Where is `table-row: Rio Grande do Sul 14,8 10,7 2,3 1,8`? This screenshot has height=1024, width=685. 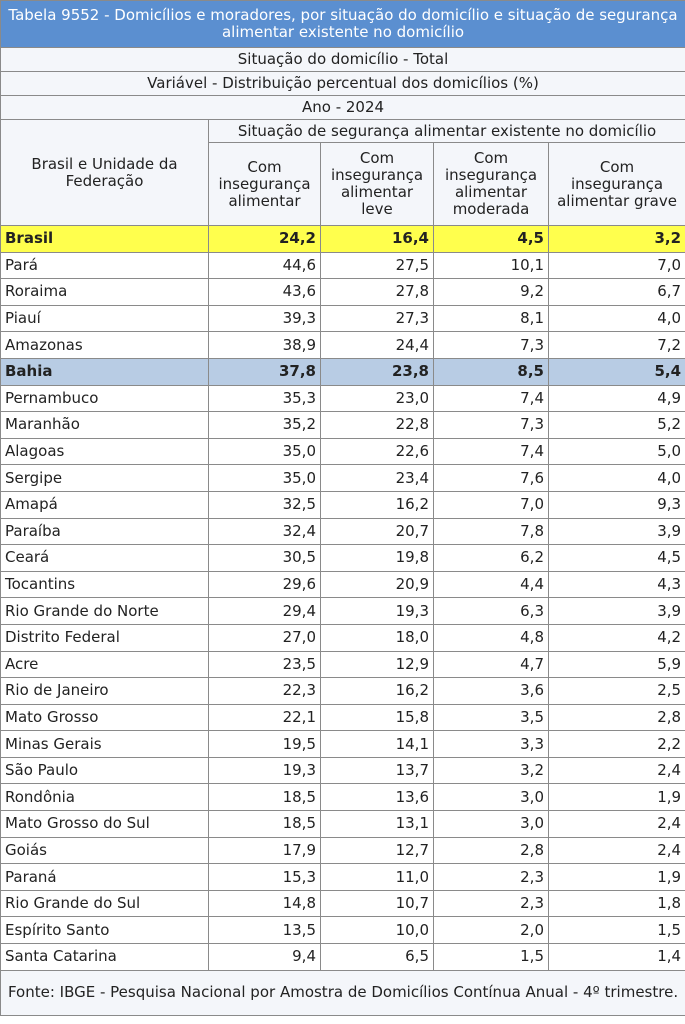 table-row: Rio Grande do Sul 14,8 10,7 2,3 1,8 is located at coordinates (342, 903).